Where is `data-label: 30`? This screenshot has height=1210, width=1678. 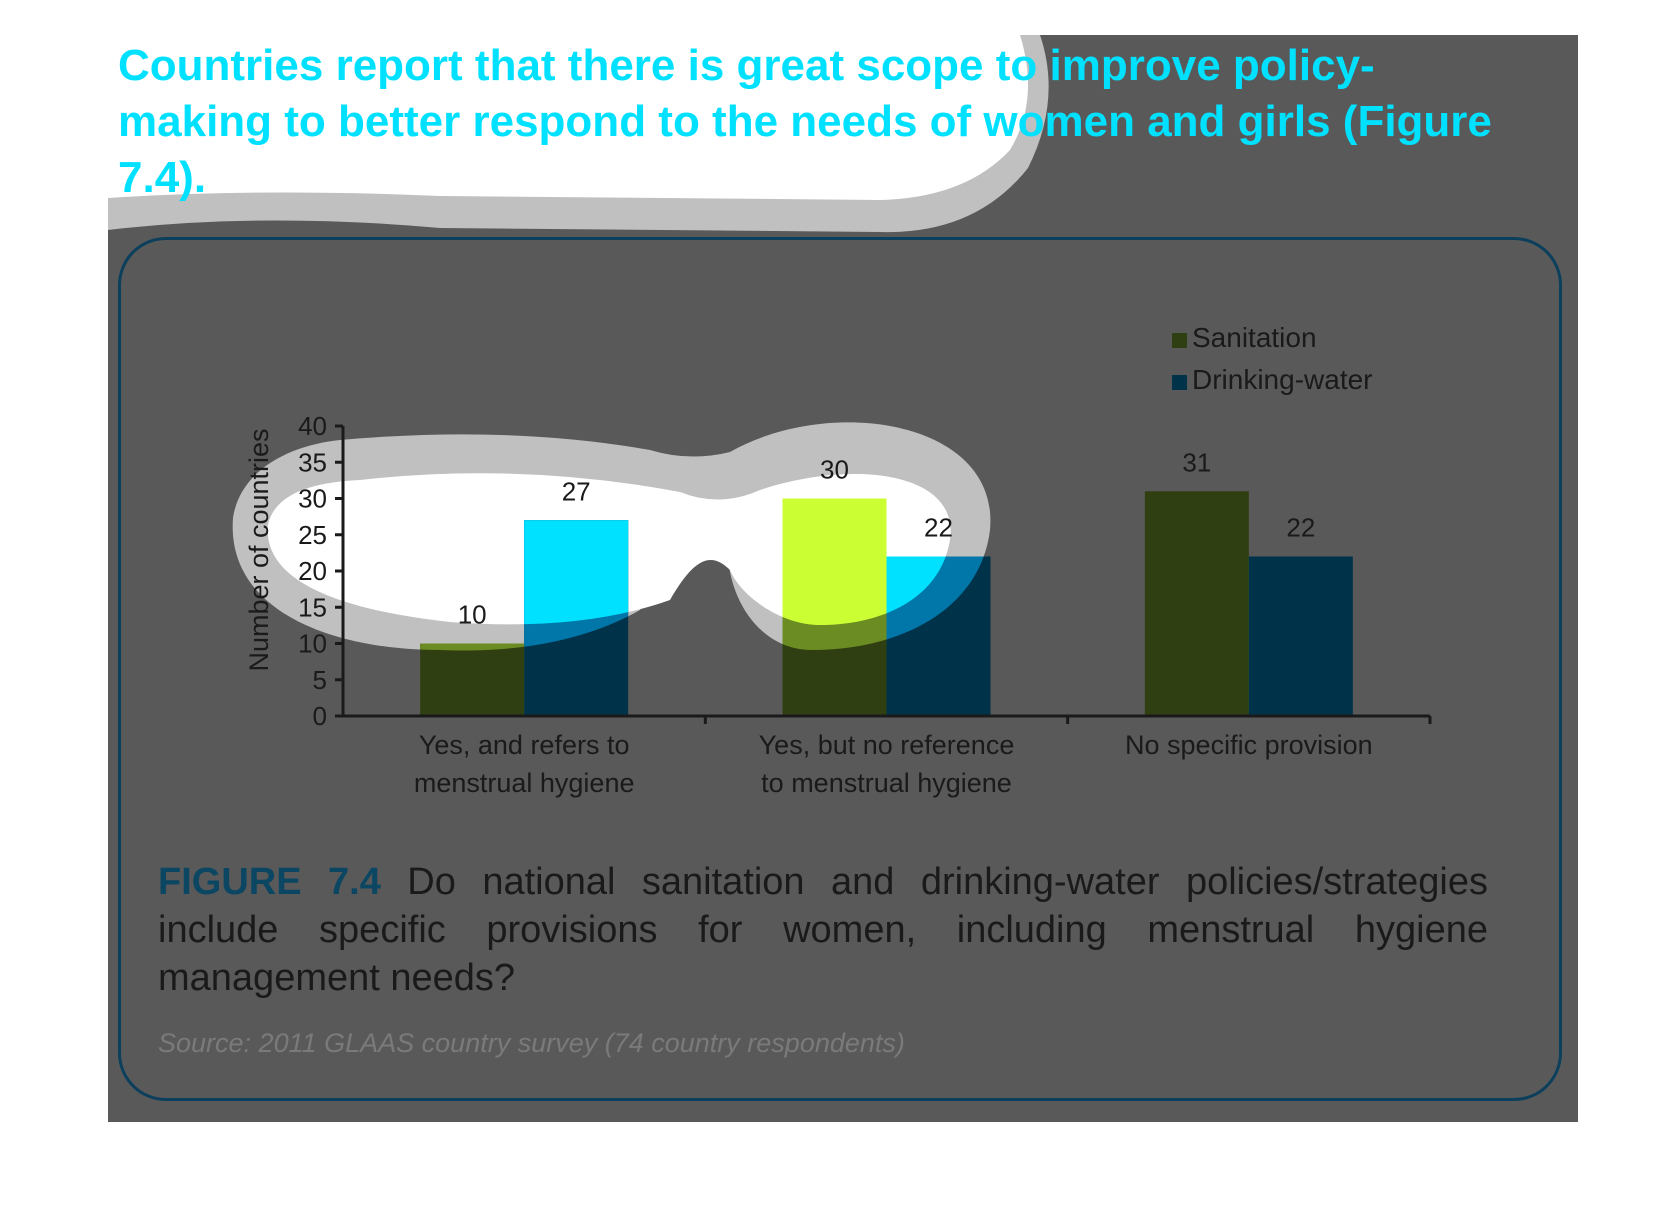
data-label: 30 is located at coordinates (834, 470).